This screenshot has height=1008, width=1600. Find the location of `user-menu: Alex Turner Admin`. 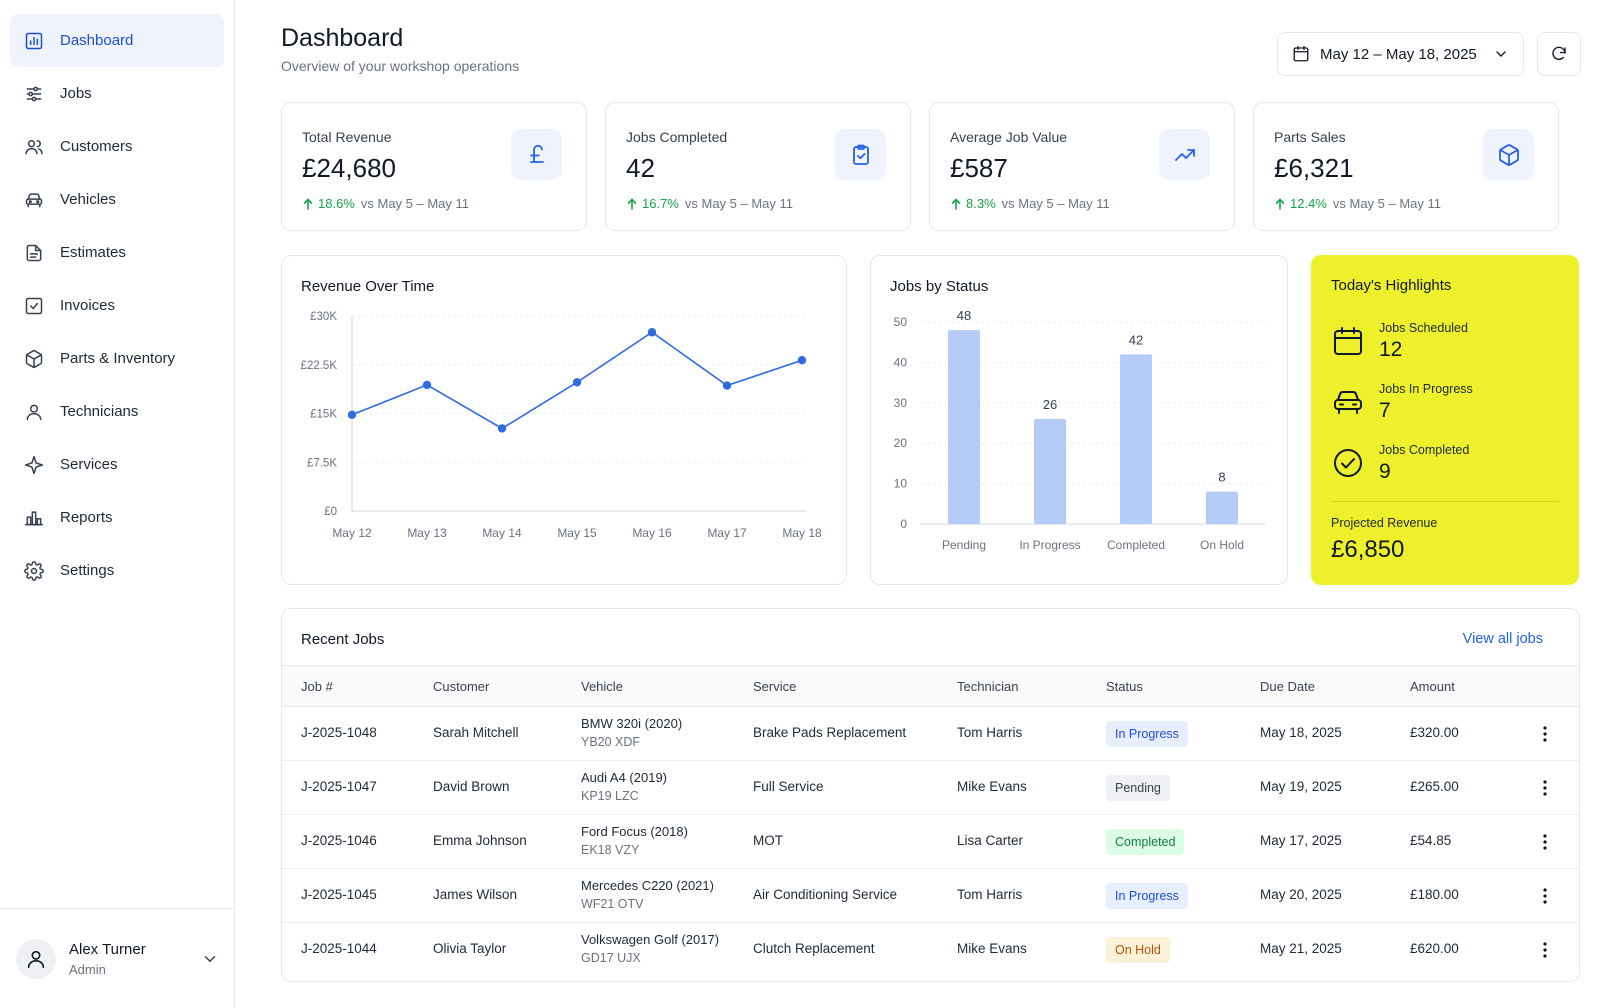

user-menu: Alex Turner Admin is located at coordinates (117, 958).